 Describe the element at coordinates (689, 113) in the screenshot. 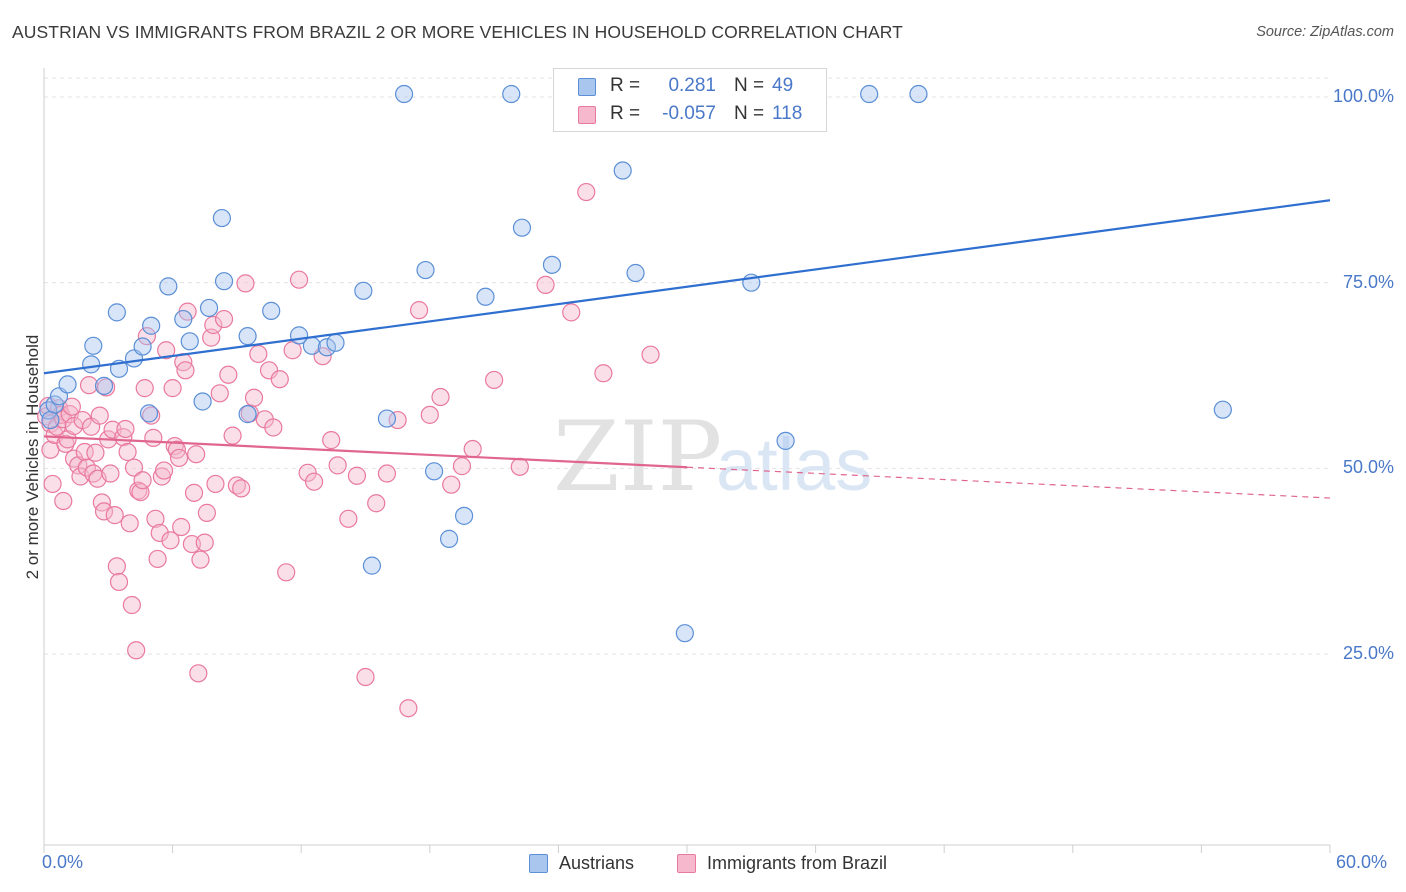

I see `r-value: -0.057` at that location.